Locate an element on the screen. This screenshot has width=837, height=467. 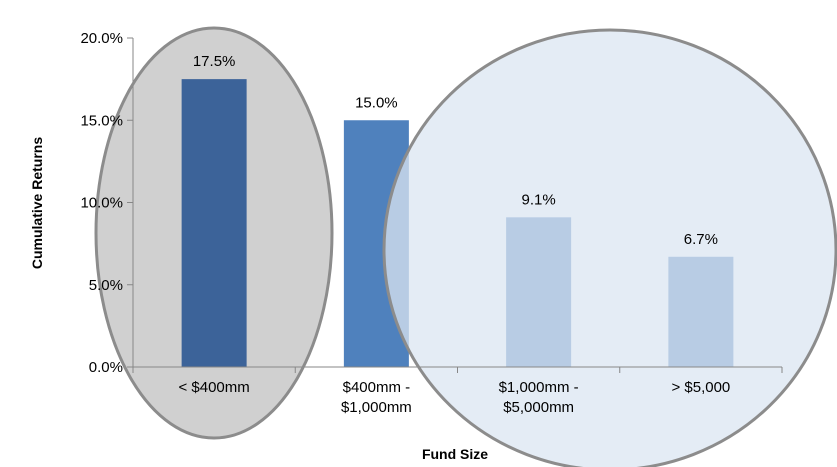
data-label: 15.0% is located at coordinates (376, 102).